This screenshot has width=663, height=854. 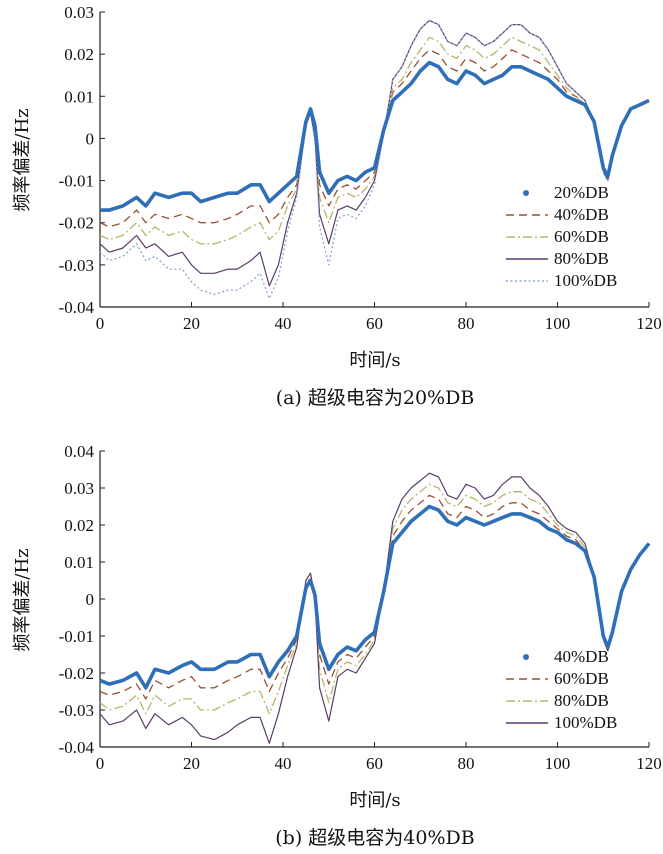 What do you see at coordinates (375, 398) in the screenshot?
I see `chart-caption: (a) 超级电容为20%DB` at bounding box center [375, 398].